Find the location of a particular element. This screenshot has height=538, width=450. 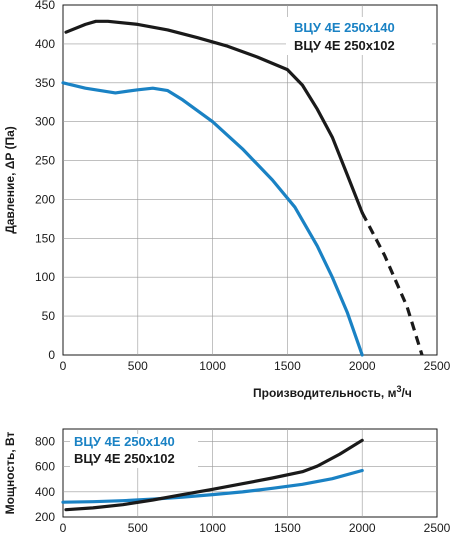

y-tick-label: 50 is located at coordinates (49, 316).